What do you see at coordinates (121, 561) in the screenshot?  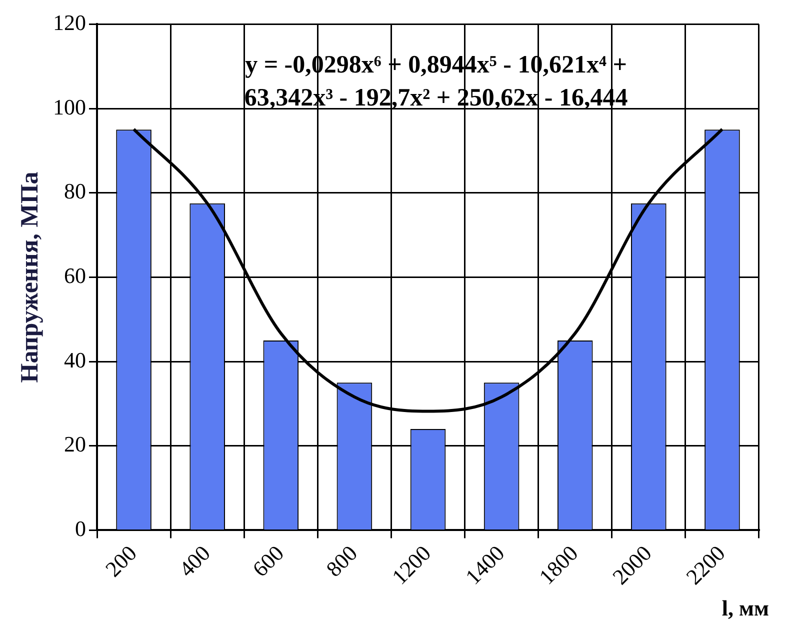 I see `x-tick-label: 200` at bounding box center [121, 561].